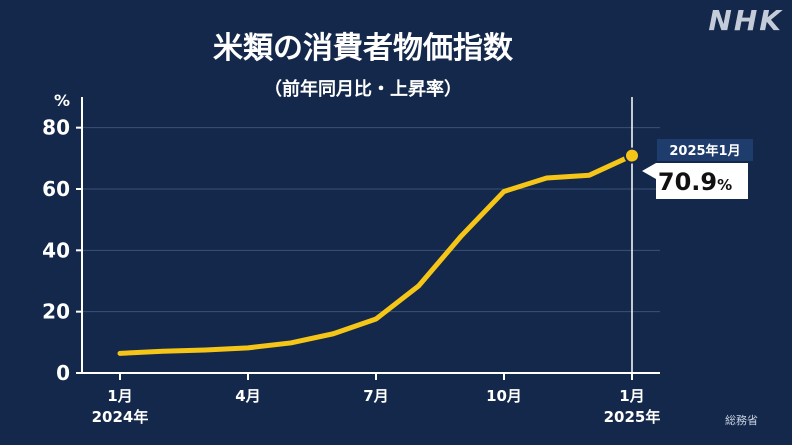  Describe the element at coordinates (247, 396) in the screenshot. I see `x-tick-label-2024-04: 4月` at that location.